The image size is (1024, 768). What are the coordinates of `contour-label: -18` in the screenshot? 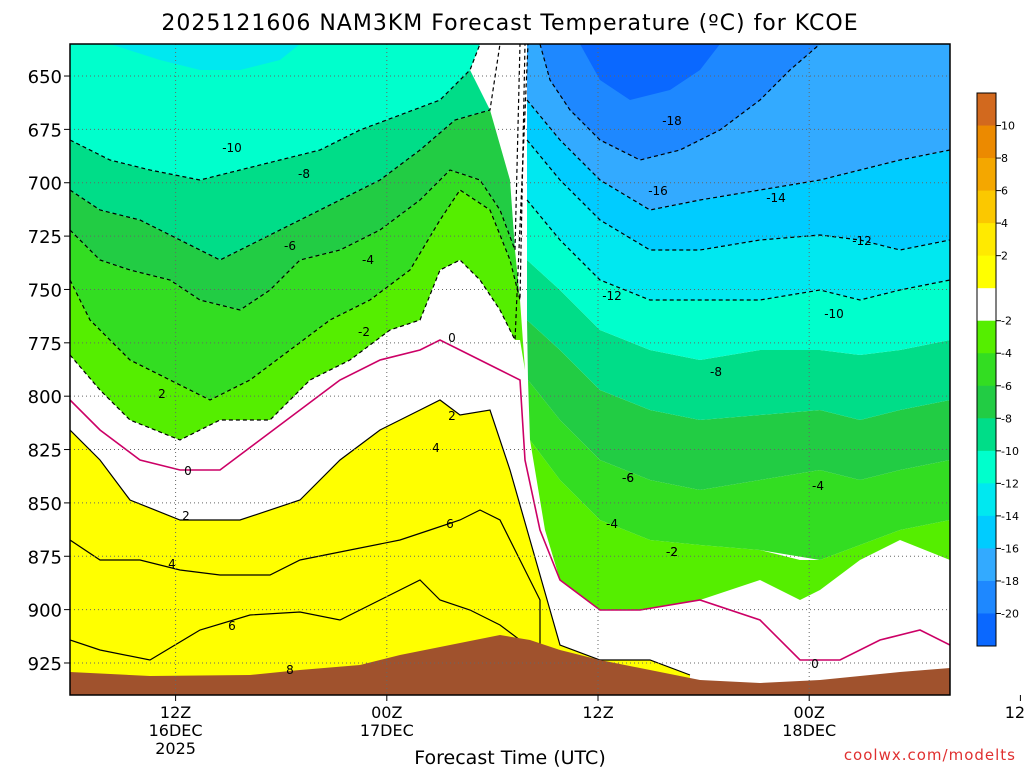 It's located at (672, 121).